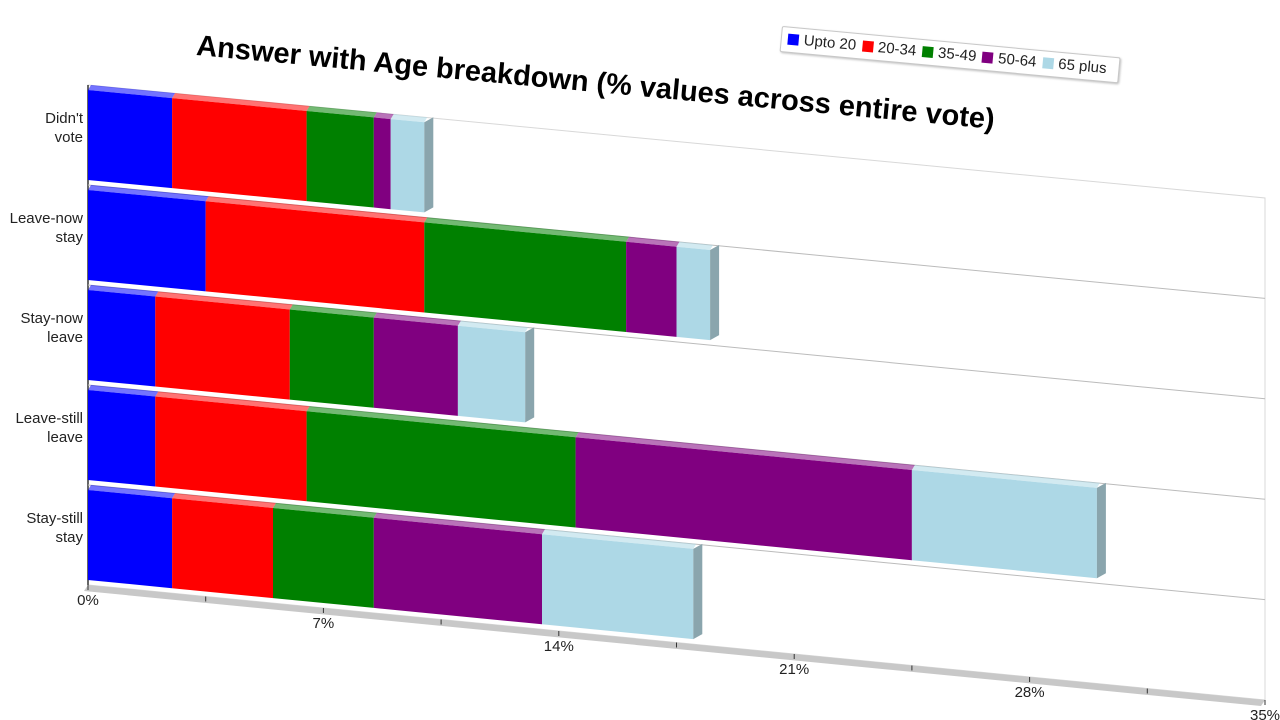  Describe the element at coordinates (54, 528) in the screenshot. I see `category-label-stay-still-stay: Stay-still stay` at that location.